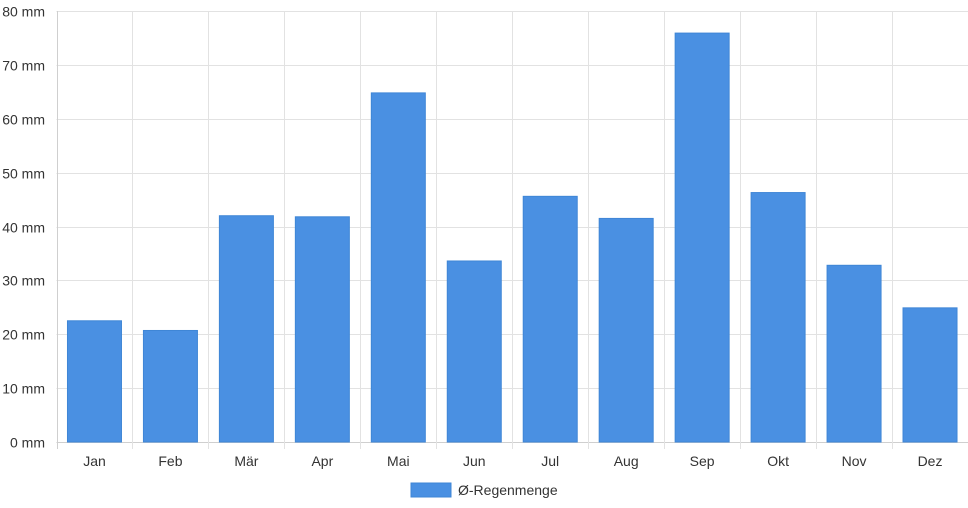 This screenshot has height=508, width=968. Describe the element at coordinates (508, 490) in the screenshot. I see `legend-label-rain: Ø-Regenmenge` at that location.